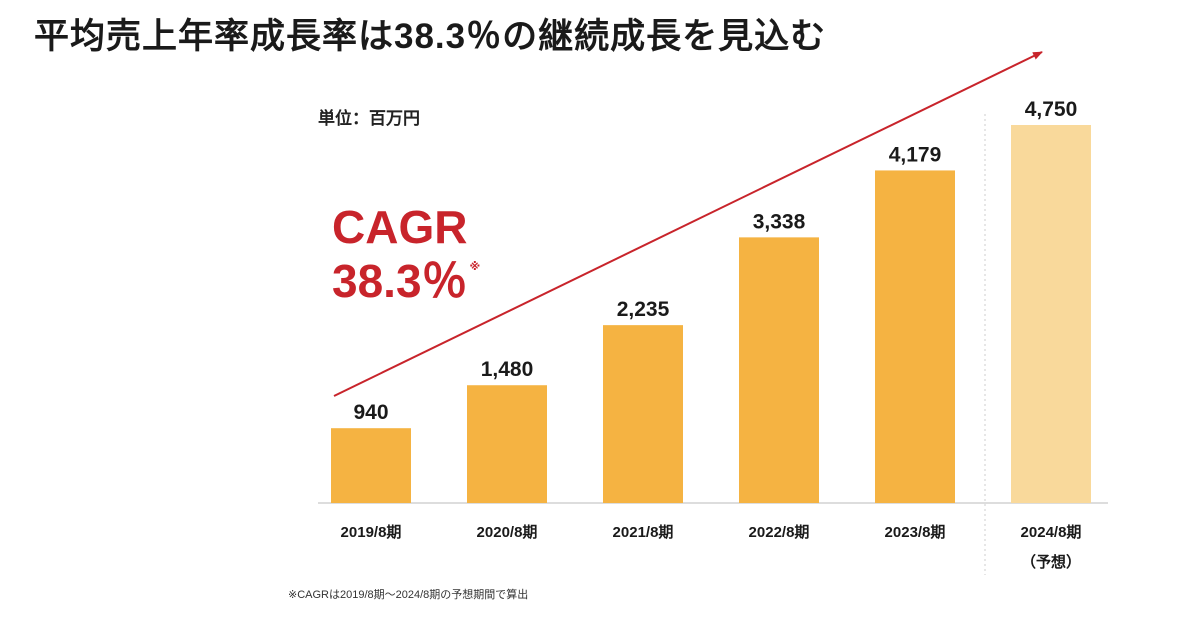  I want to click on value-label-3: 2,235, so click(643, 309).